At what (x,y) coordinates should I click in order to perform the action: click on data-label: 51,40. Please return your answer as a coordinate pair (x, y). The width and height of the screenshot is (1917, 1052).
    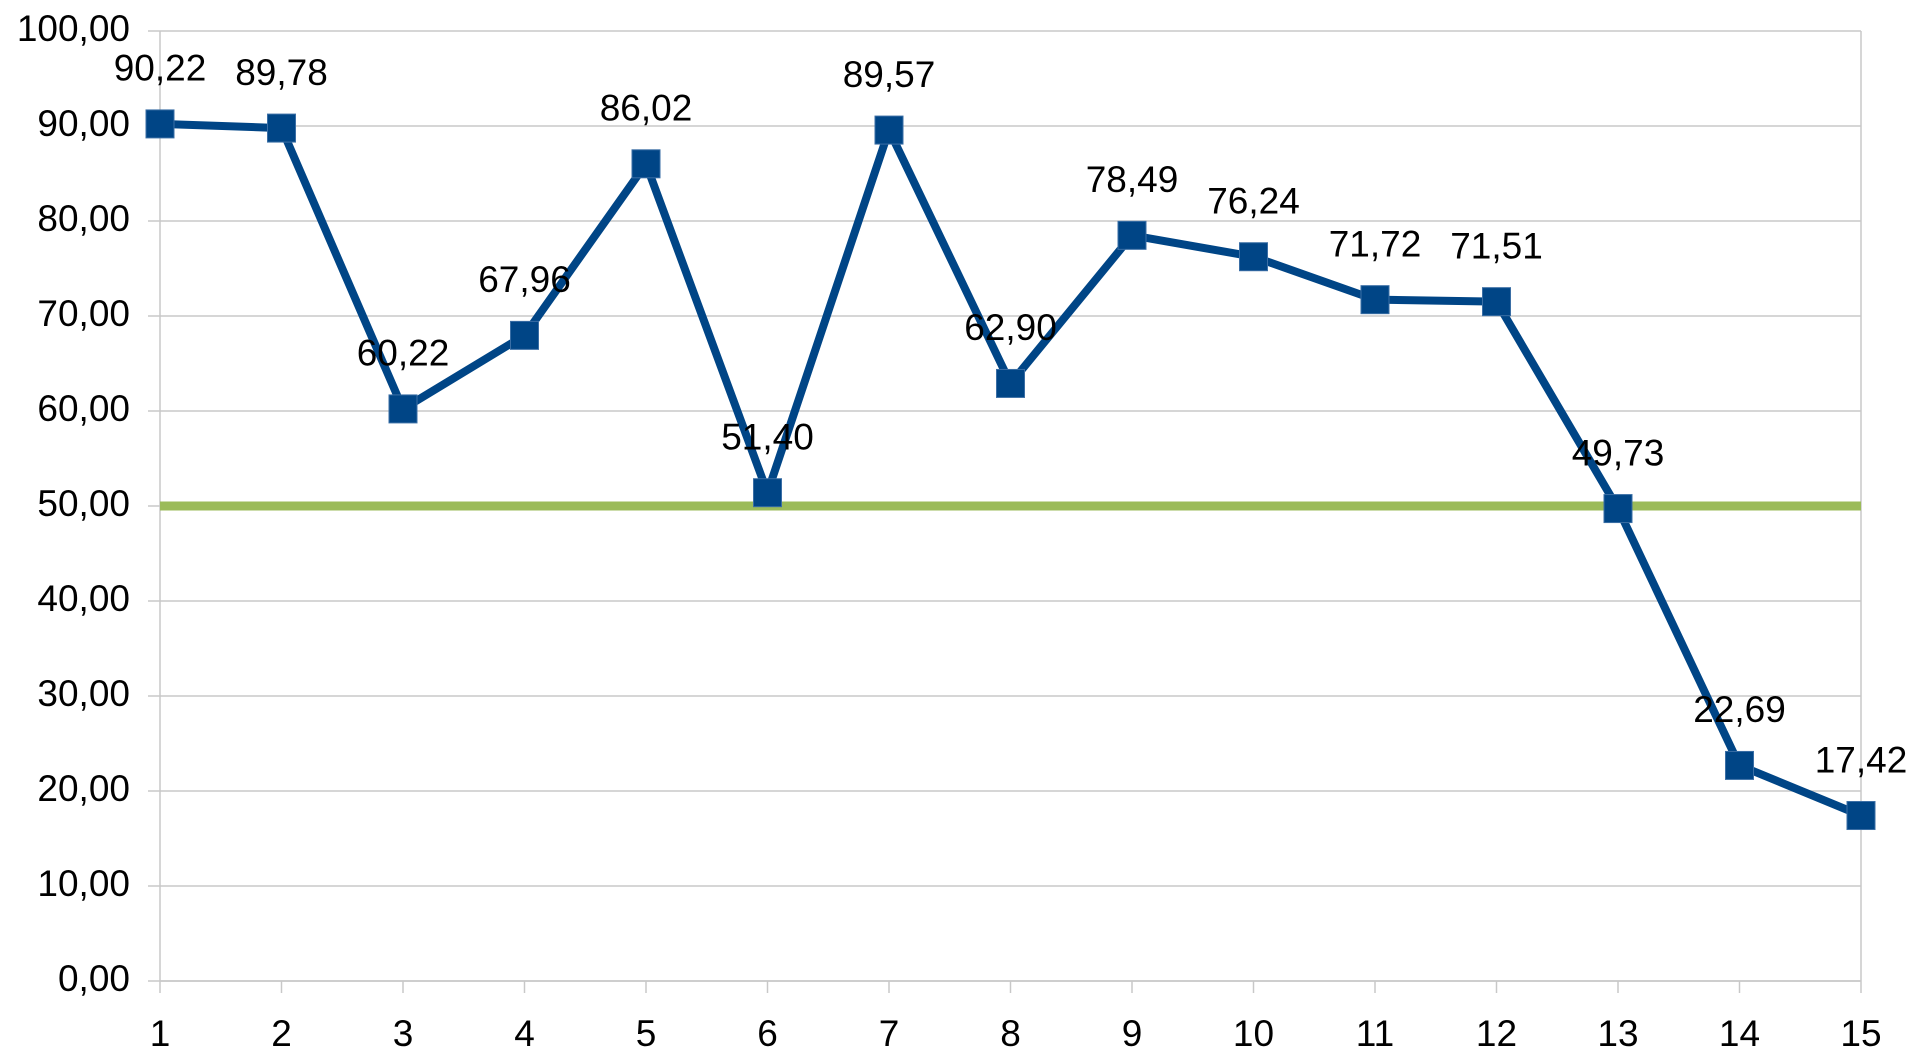
    Looking at the image, I should click on (767, 436).